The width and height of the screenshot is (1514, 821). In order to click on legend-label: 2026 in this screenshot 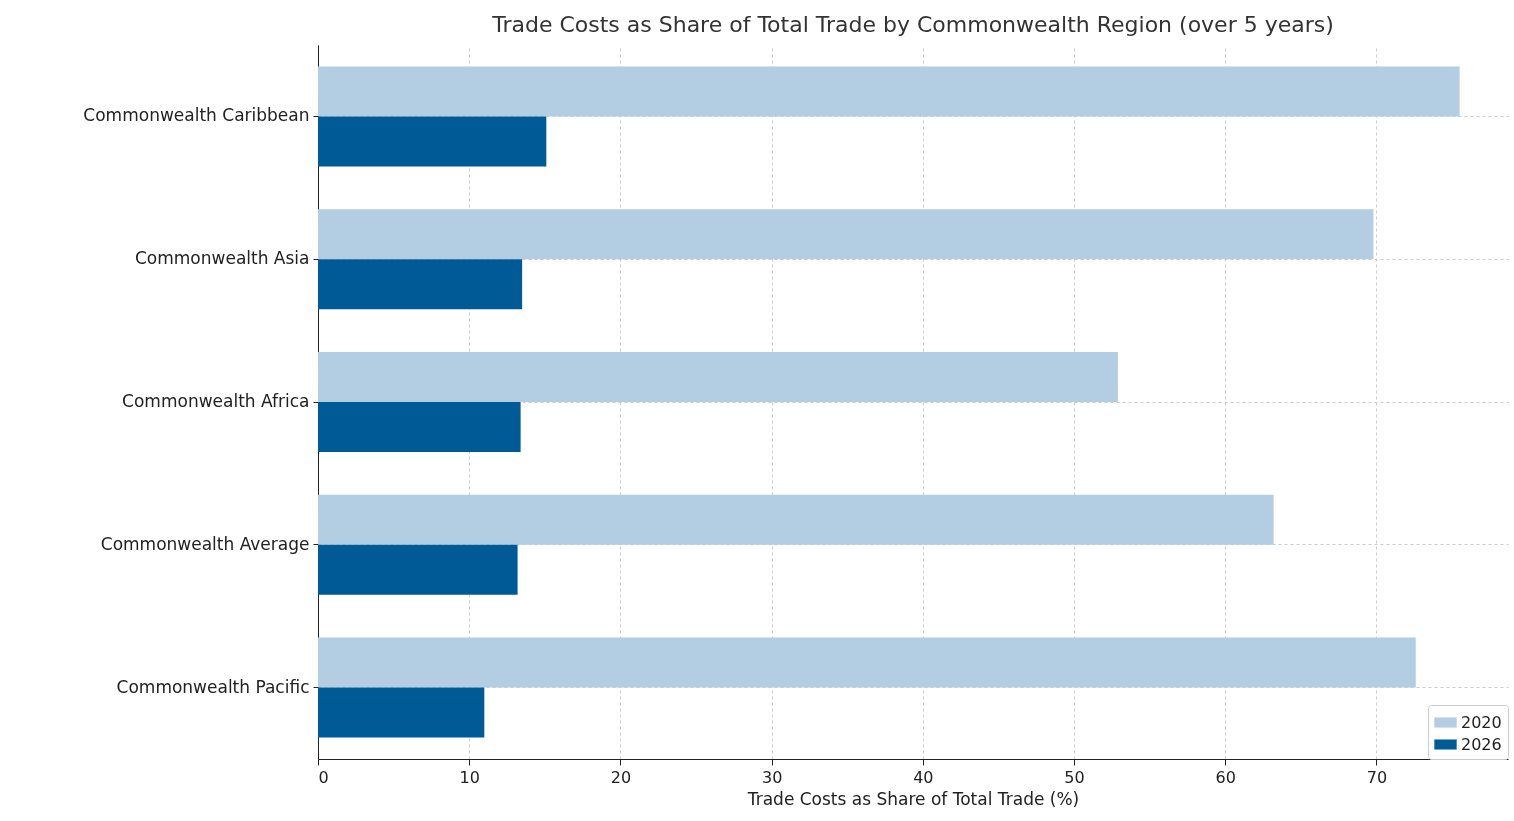, I will do `click(1481, 744)`.